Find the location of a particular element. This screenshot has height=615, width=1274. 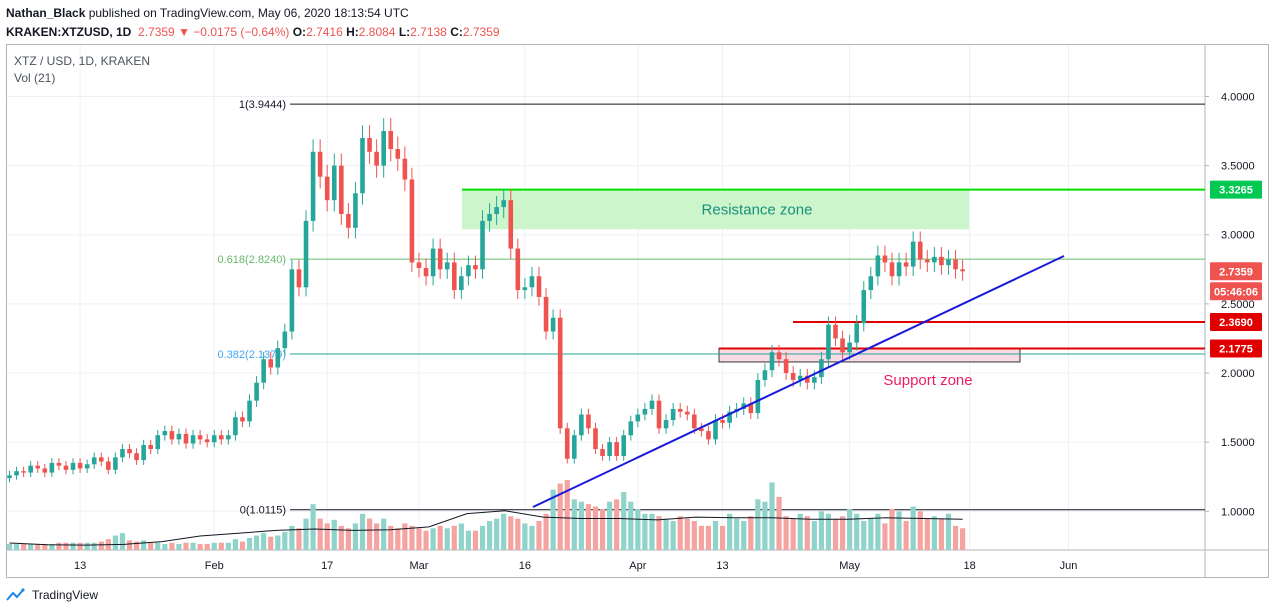

x-tick-label: 18 is located at coordinates (970, 566).